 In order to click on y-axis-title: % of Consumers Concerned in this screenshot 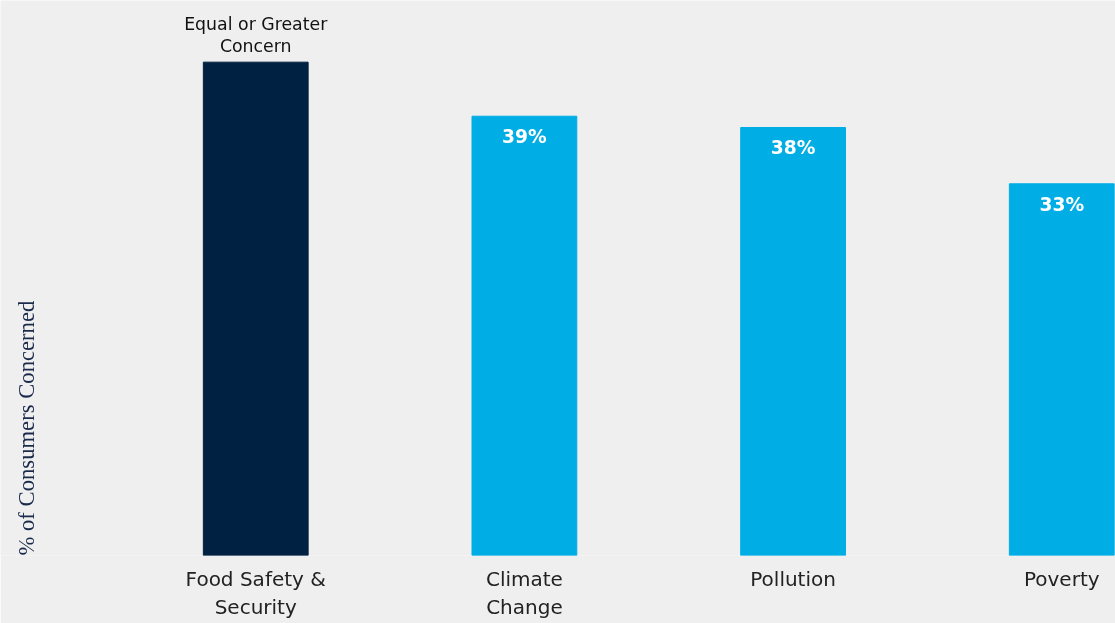, I will do `click(26, 428)`.